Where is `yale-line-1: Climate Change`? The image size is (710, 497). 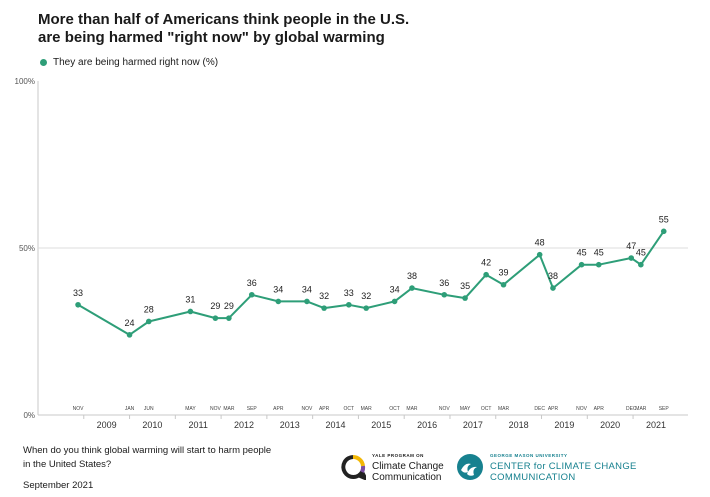 yale-line-1: Climate Change is located at coordinates (408, 466).